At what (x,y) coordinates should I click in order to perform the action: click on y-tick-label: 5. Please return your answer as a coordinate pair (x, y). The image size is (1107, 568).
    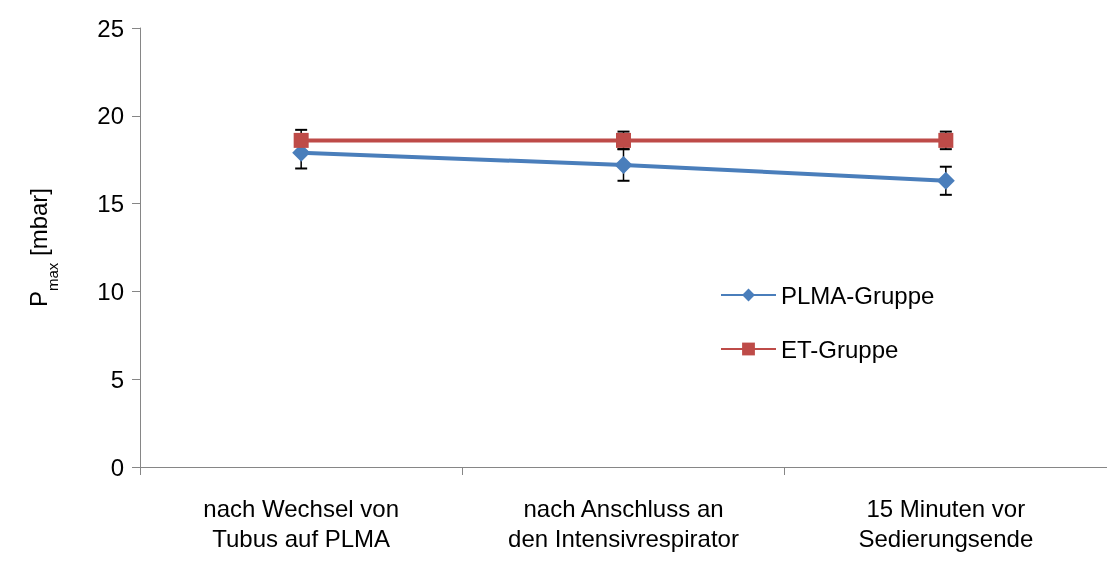
    Looking at the image, I should click on (117, 379).